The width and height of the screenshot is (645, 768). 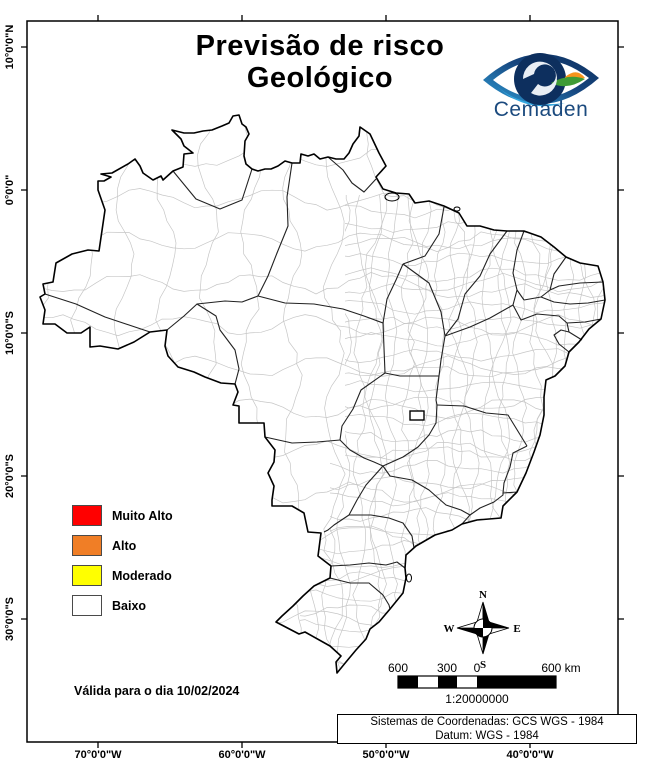 What do you see at coordinates (10, 476) in the screenshot?
I see `lat-label-20s: 20°0'0"S` at bounding box center [10, 476].